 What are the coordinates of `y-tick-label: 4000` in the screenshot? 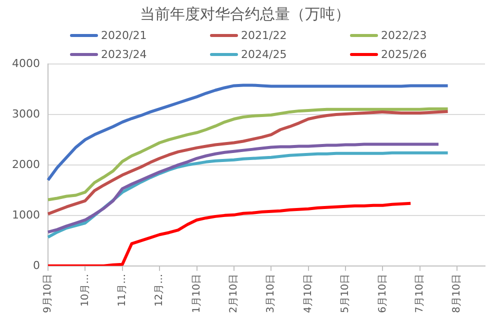 It's located at (26, 63).